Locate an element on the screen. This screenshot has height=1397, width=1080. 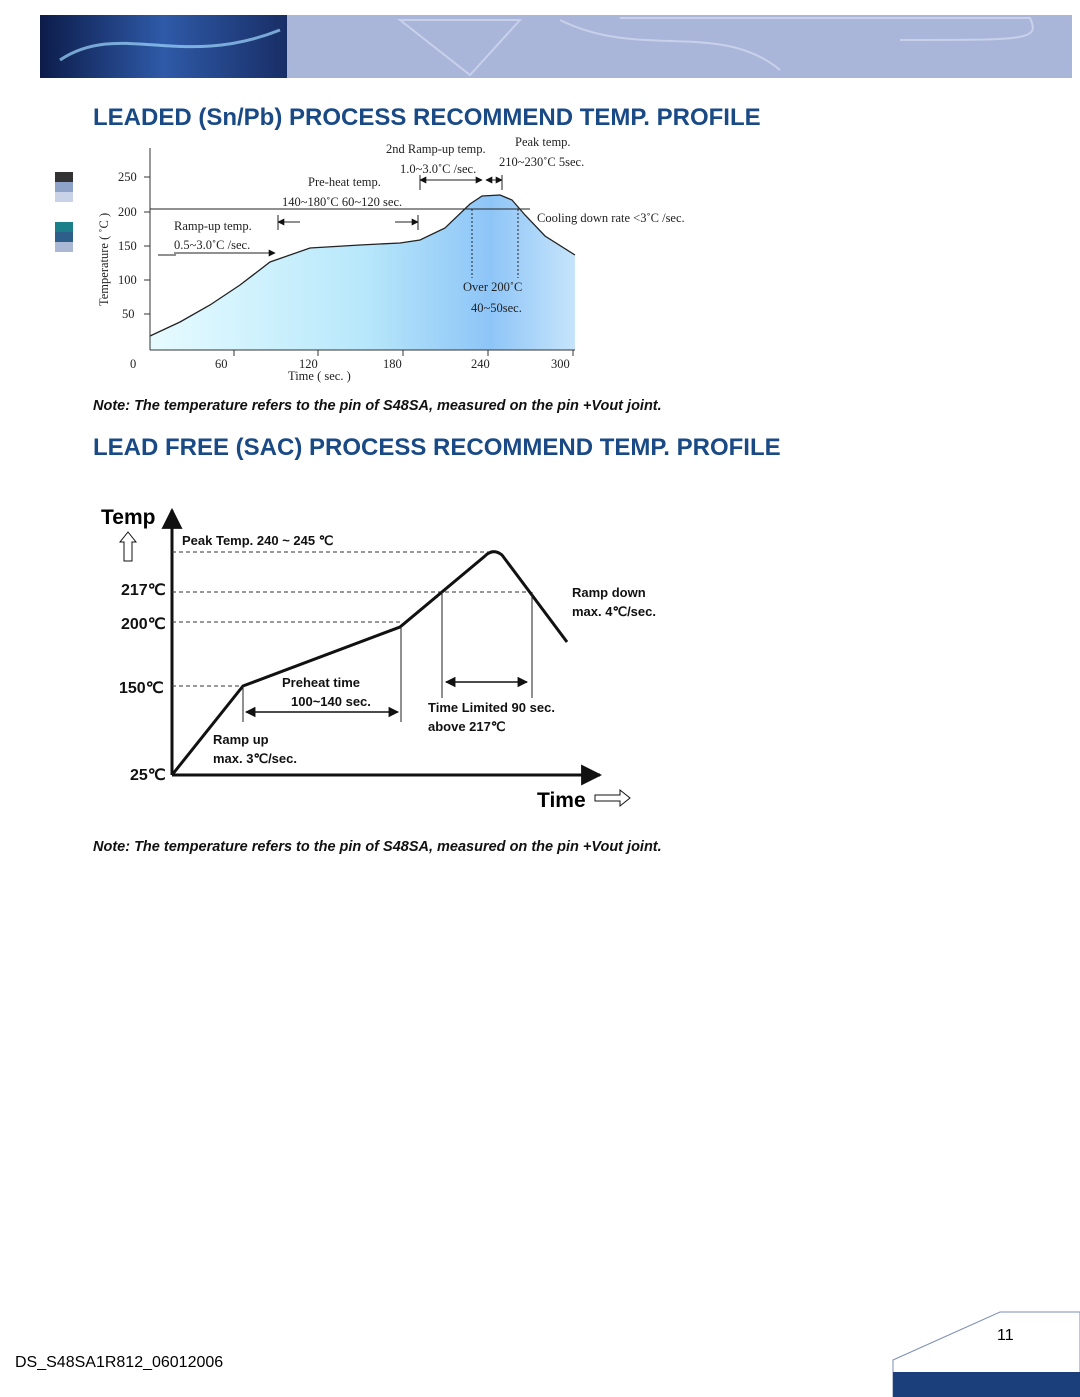
annotation: 2nd Ramp-up temp. is located at coordinates (436, 149).